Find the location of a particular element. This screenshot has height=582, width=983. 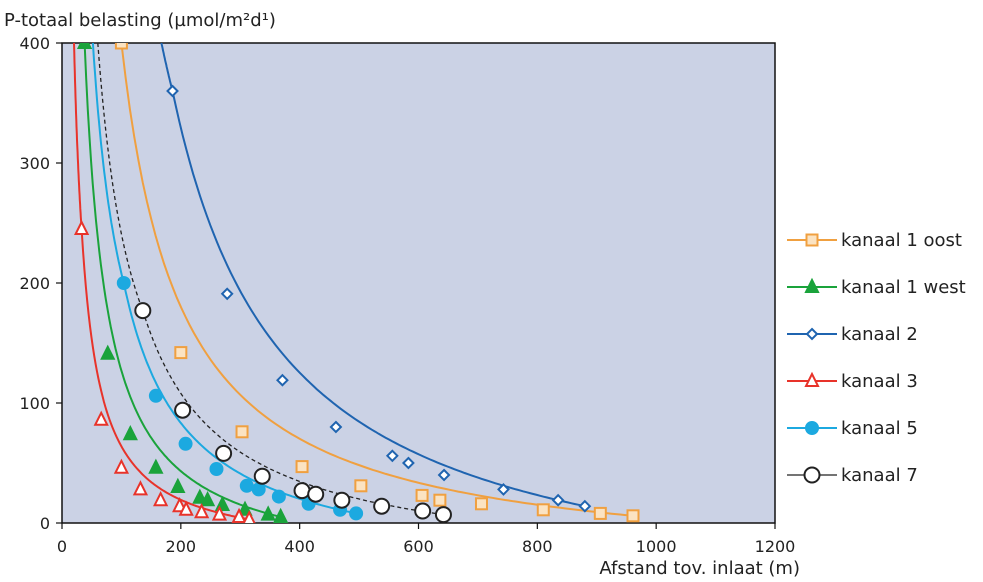

y-tick-label: 300 is located at coordinates (34, 163).